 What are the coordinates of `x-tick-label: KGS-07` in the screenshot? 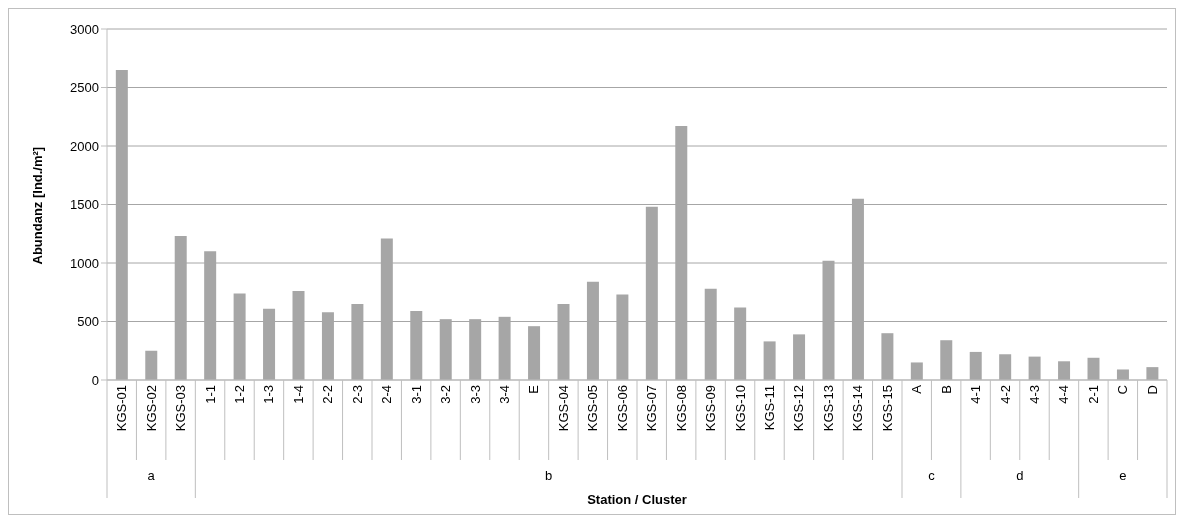 It's located at (652, 408).